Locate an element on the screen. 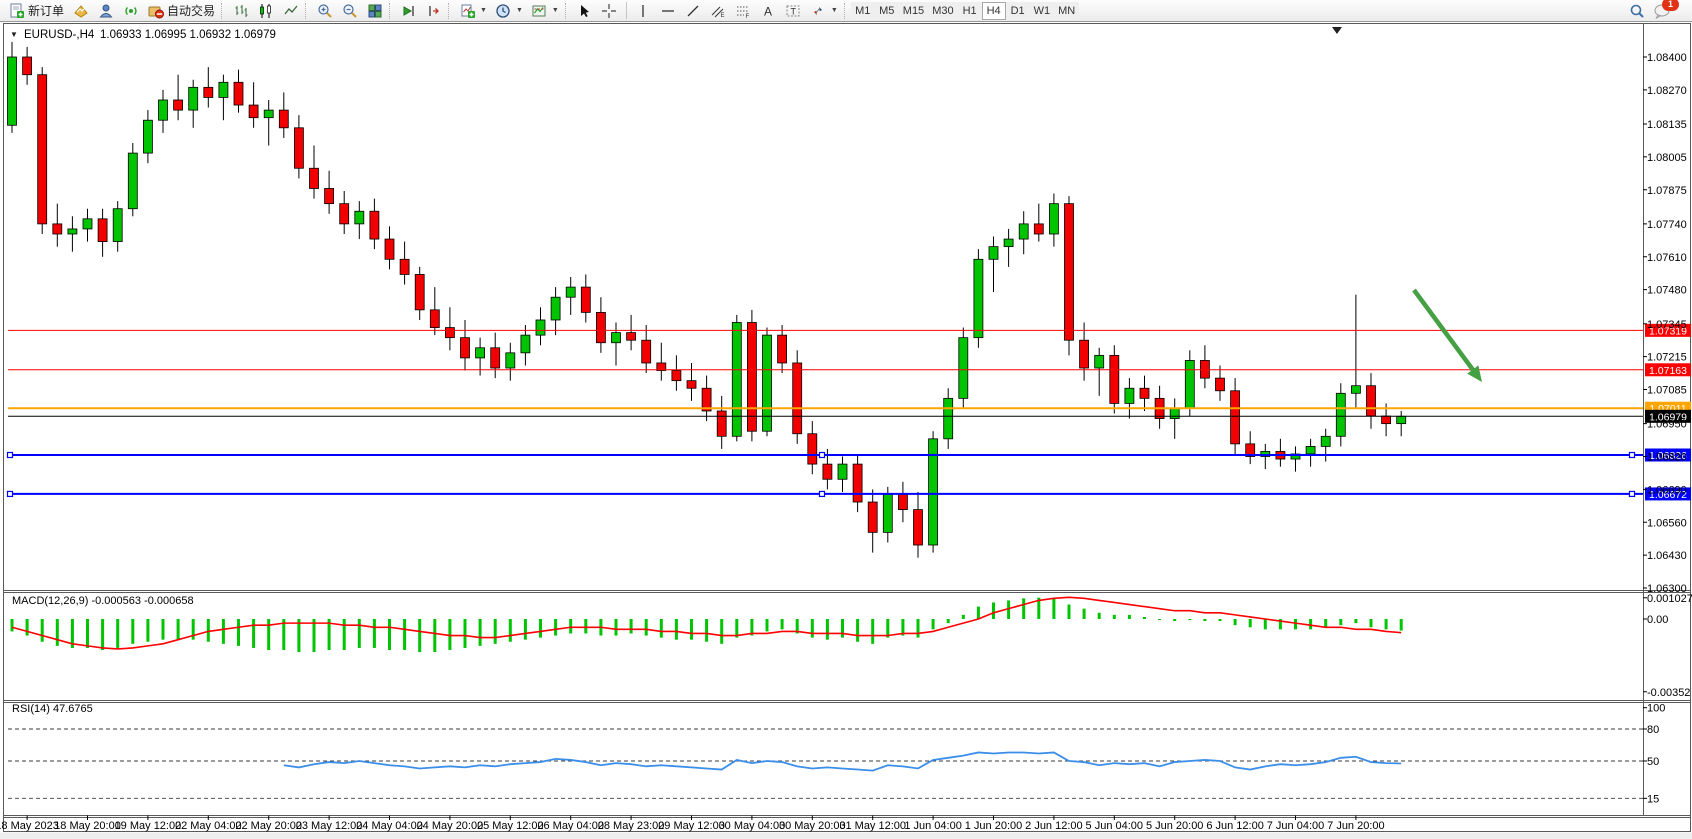 The width and height of the screenshot is (1692, 839). timeframe-h1-button: H1 is located at coordinates (969, 10).